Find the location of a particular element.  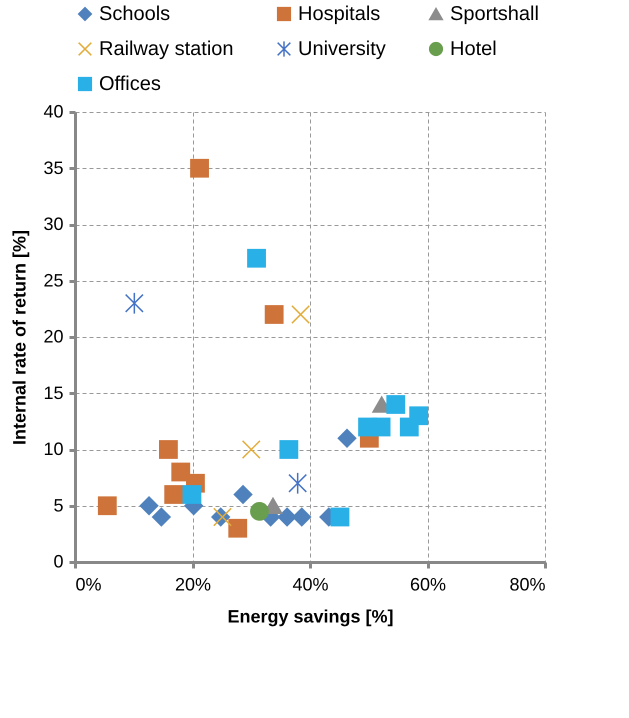

legend-label: Hotel is located at coordinates (473, 49).